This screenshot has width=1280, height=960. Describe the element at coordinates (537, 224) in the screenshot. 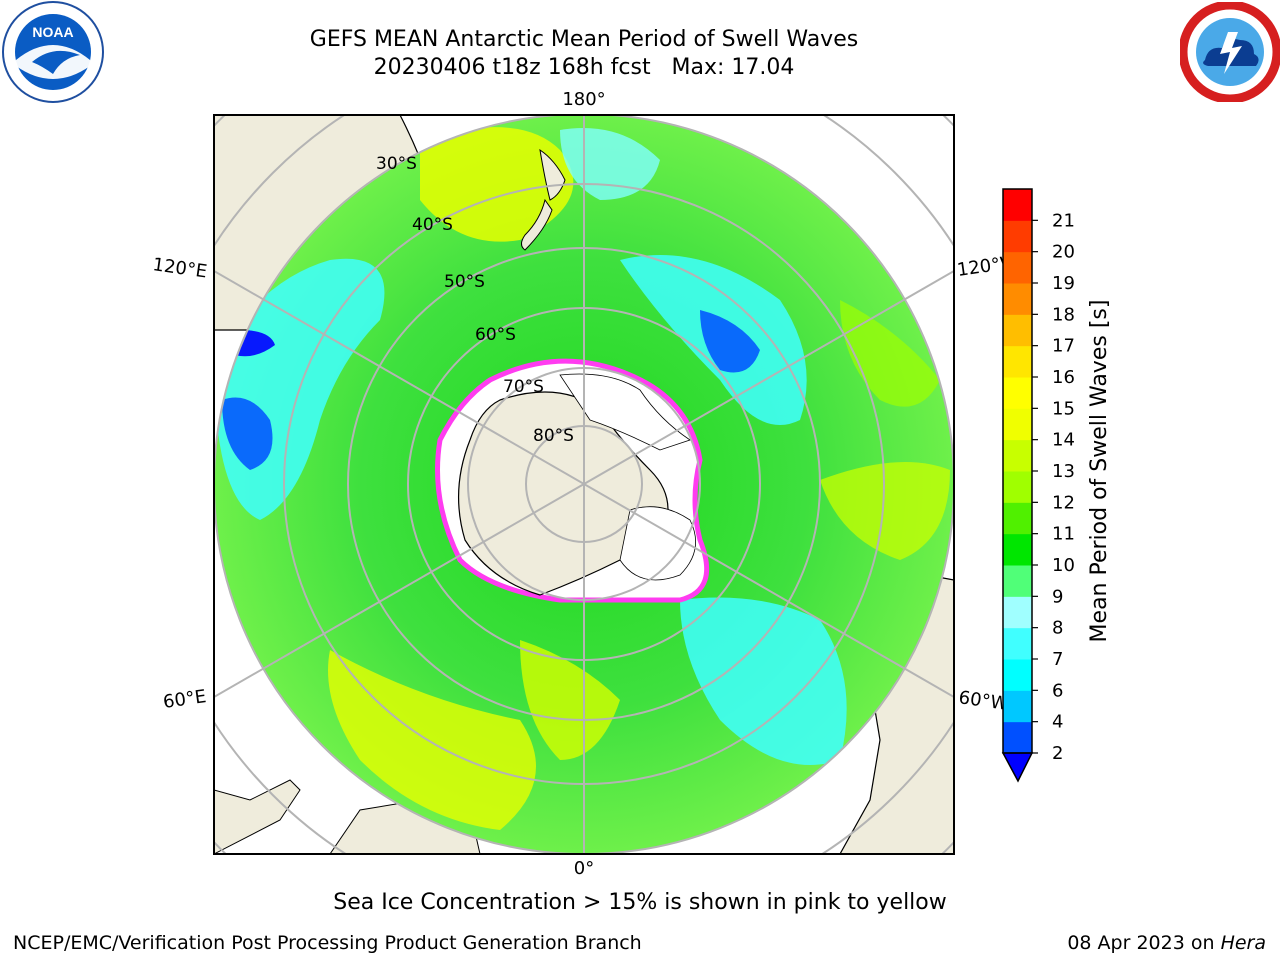

I see `new-zealand-south` at that location.